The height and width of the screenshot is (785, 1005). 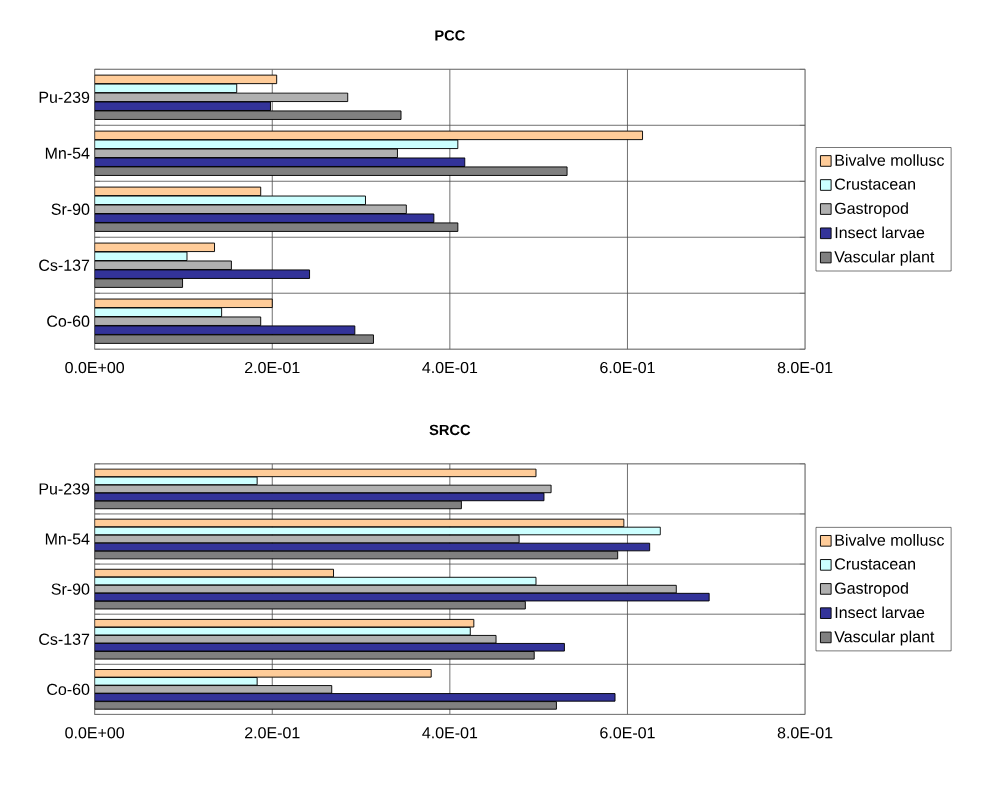 I want to click on chart-title: SRCC, so click(x=450, y=430).